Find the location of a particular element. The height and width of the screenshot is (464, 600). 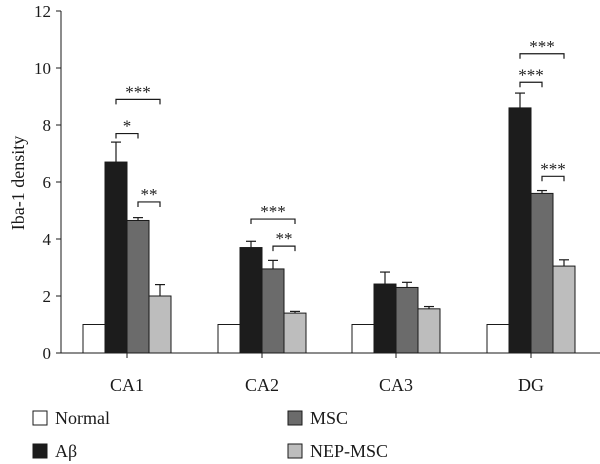

legend-label: MSC is located at coordinates (329, 418).